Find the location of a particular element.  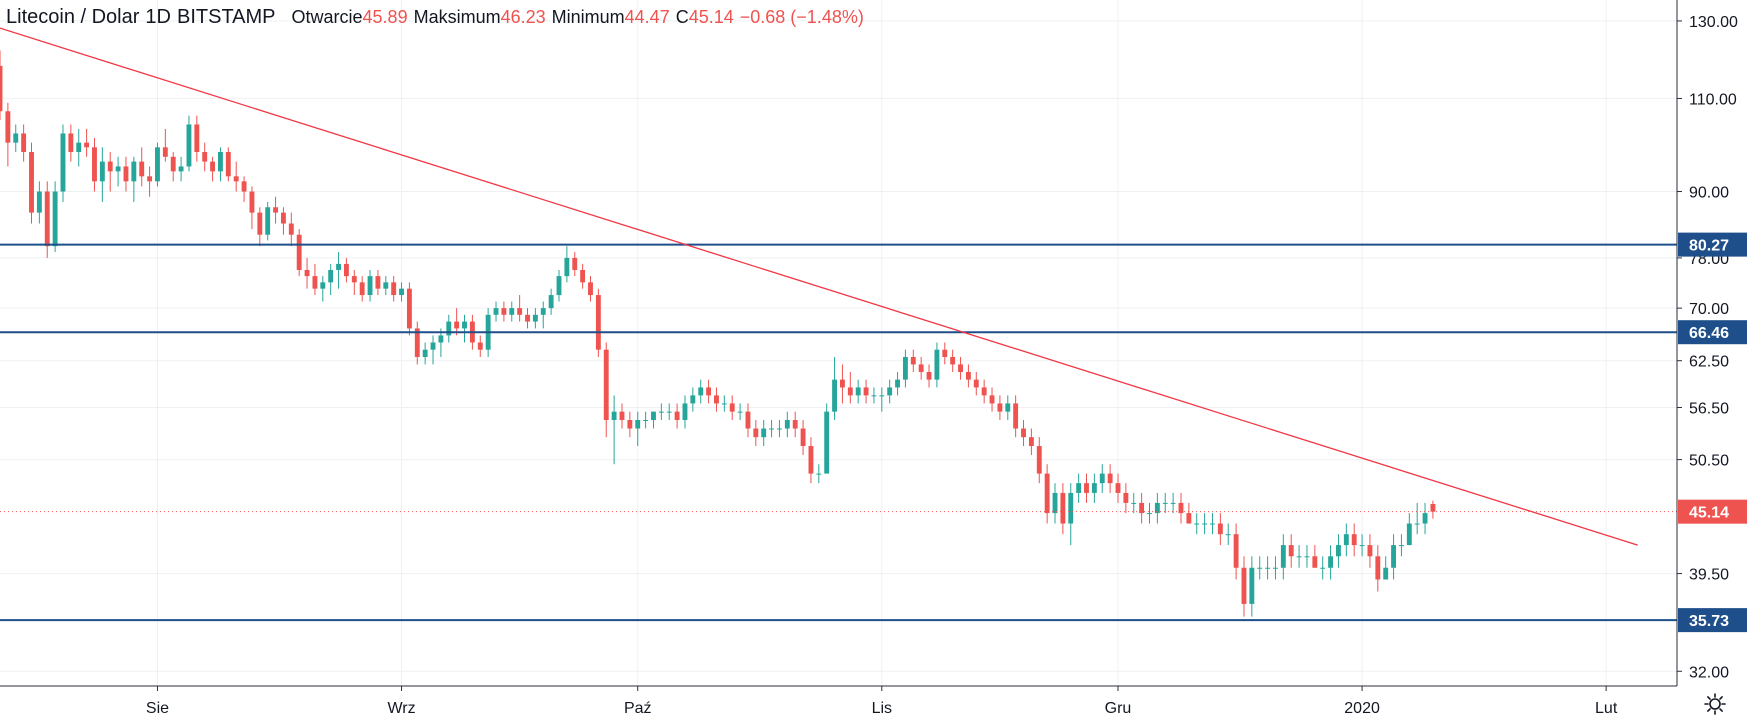

change-value: −0.68 (−1.48%) is located at coordinates (801, 17).